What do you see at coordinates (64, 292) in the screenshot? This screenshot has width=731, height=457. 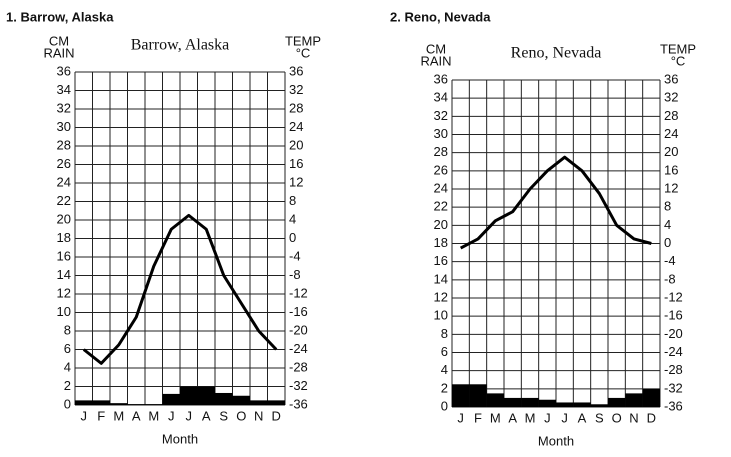 I see `y-tick-label: 12` at bounding box center [64, 292].